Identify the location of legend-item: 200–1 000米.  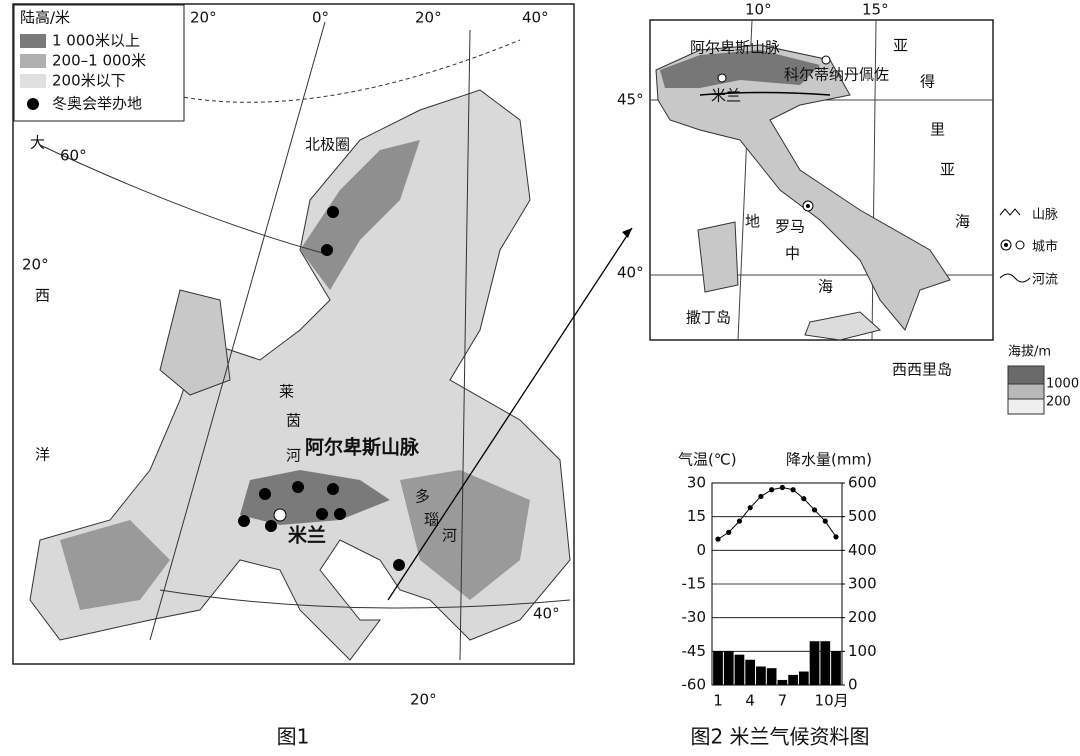
(99, 61).